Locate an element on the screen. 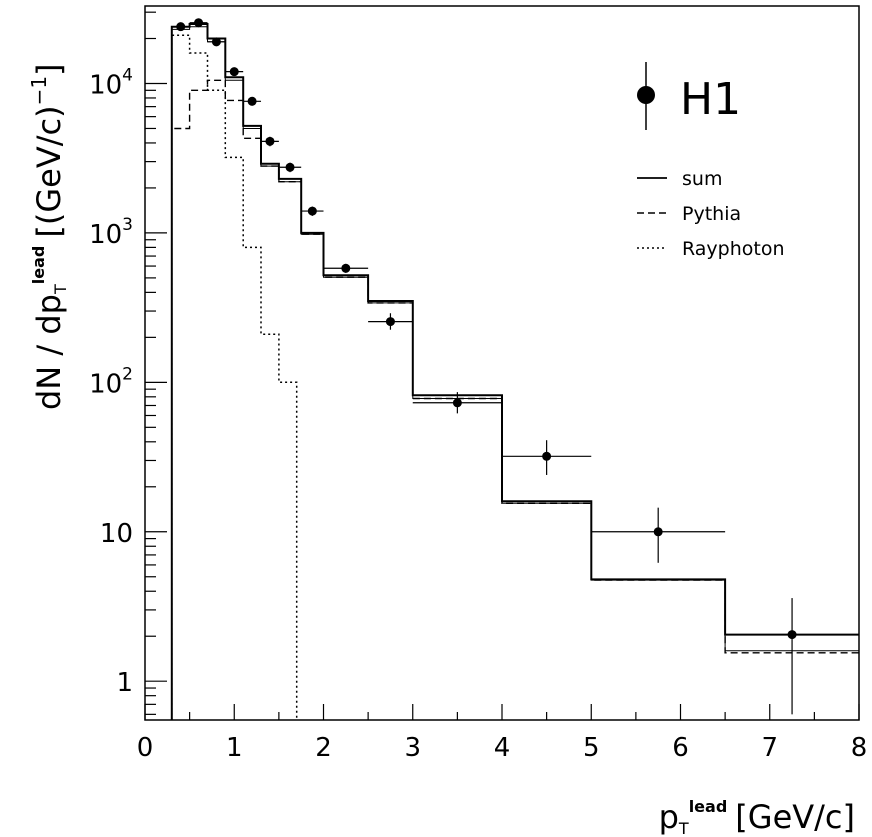 The image size is (872, 837). y-axis-label-sub: T is located at coordinates (60, 289).